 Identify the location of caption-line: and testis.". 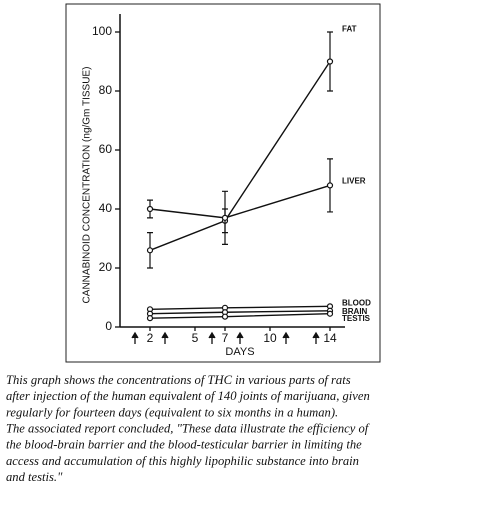
(34, 477).